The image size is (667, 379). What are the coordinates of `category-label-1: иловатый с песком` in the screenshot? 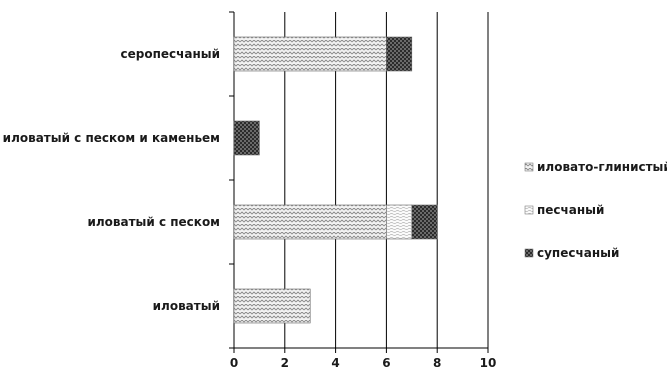 It's located at (153, 222).